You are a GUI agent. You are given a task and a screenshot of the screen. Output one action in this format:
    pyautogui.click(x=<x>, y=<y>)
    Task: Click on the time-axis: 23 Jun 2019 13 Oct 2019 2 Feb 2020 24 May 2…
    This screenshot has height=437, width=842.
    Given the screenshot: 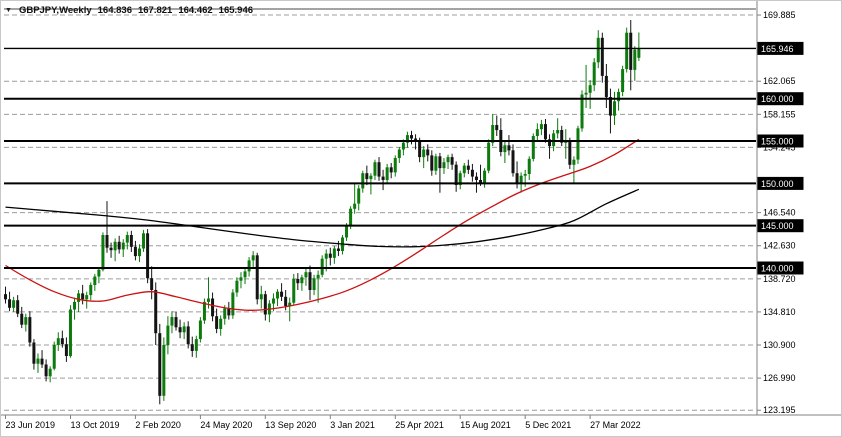 What is the action you would take?
    pyautogui.click(x=323, y=422)
    